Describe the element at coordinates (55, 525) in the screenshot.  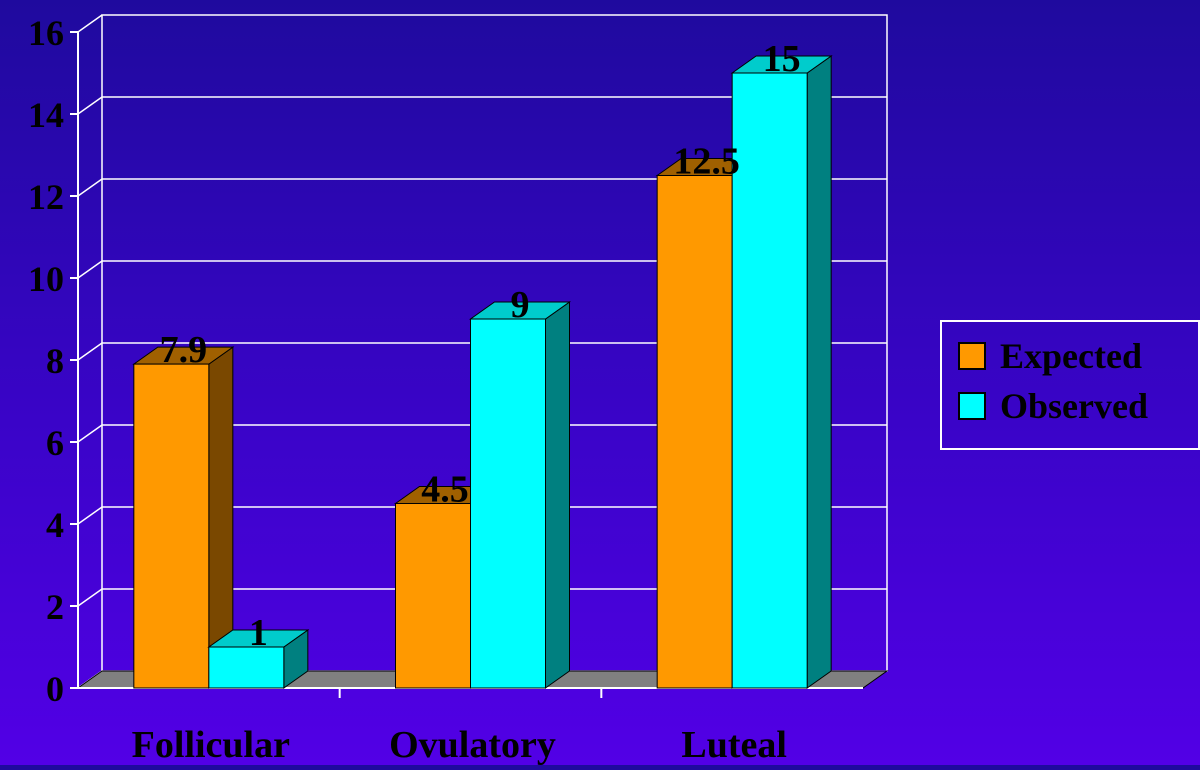
I see `y-tick-label: 4` at that location.